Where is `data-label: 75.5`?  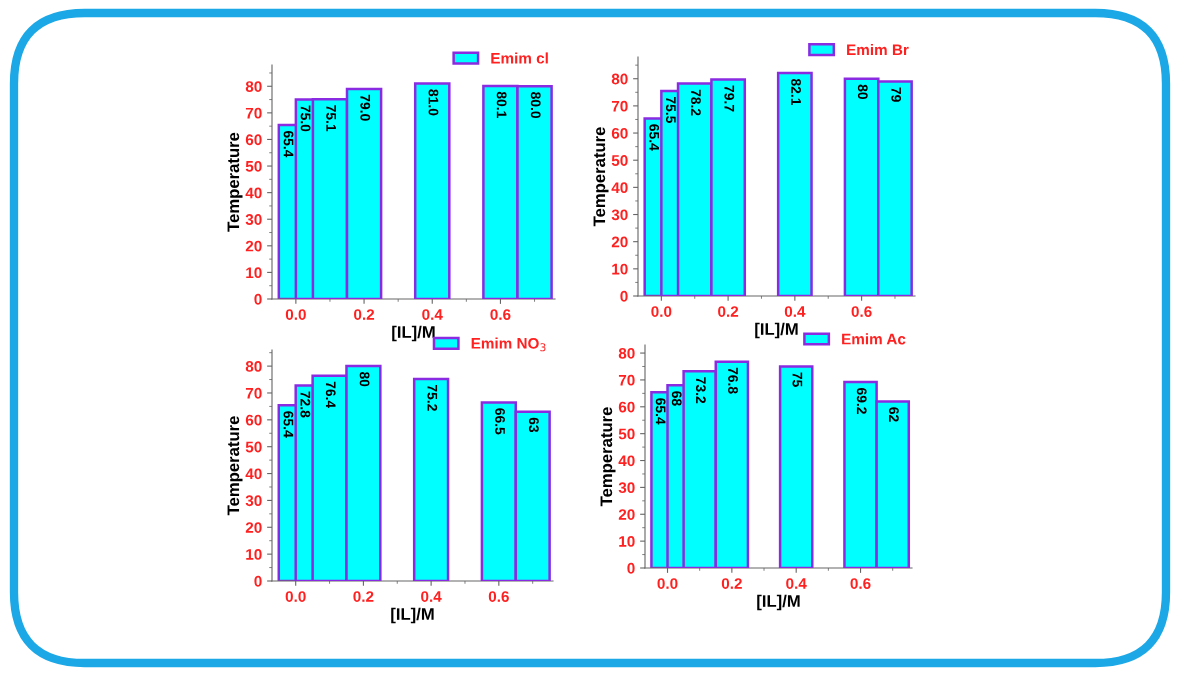
data-label: 75.5 is located at coordinates (670, 110).